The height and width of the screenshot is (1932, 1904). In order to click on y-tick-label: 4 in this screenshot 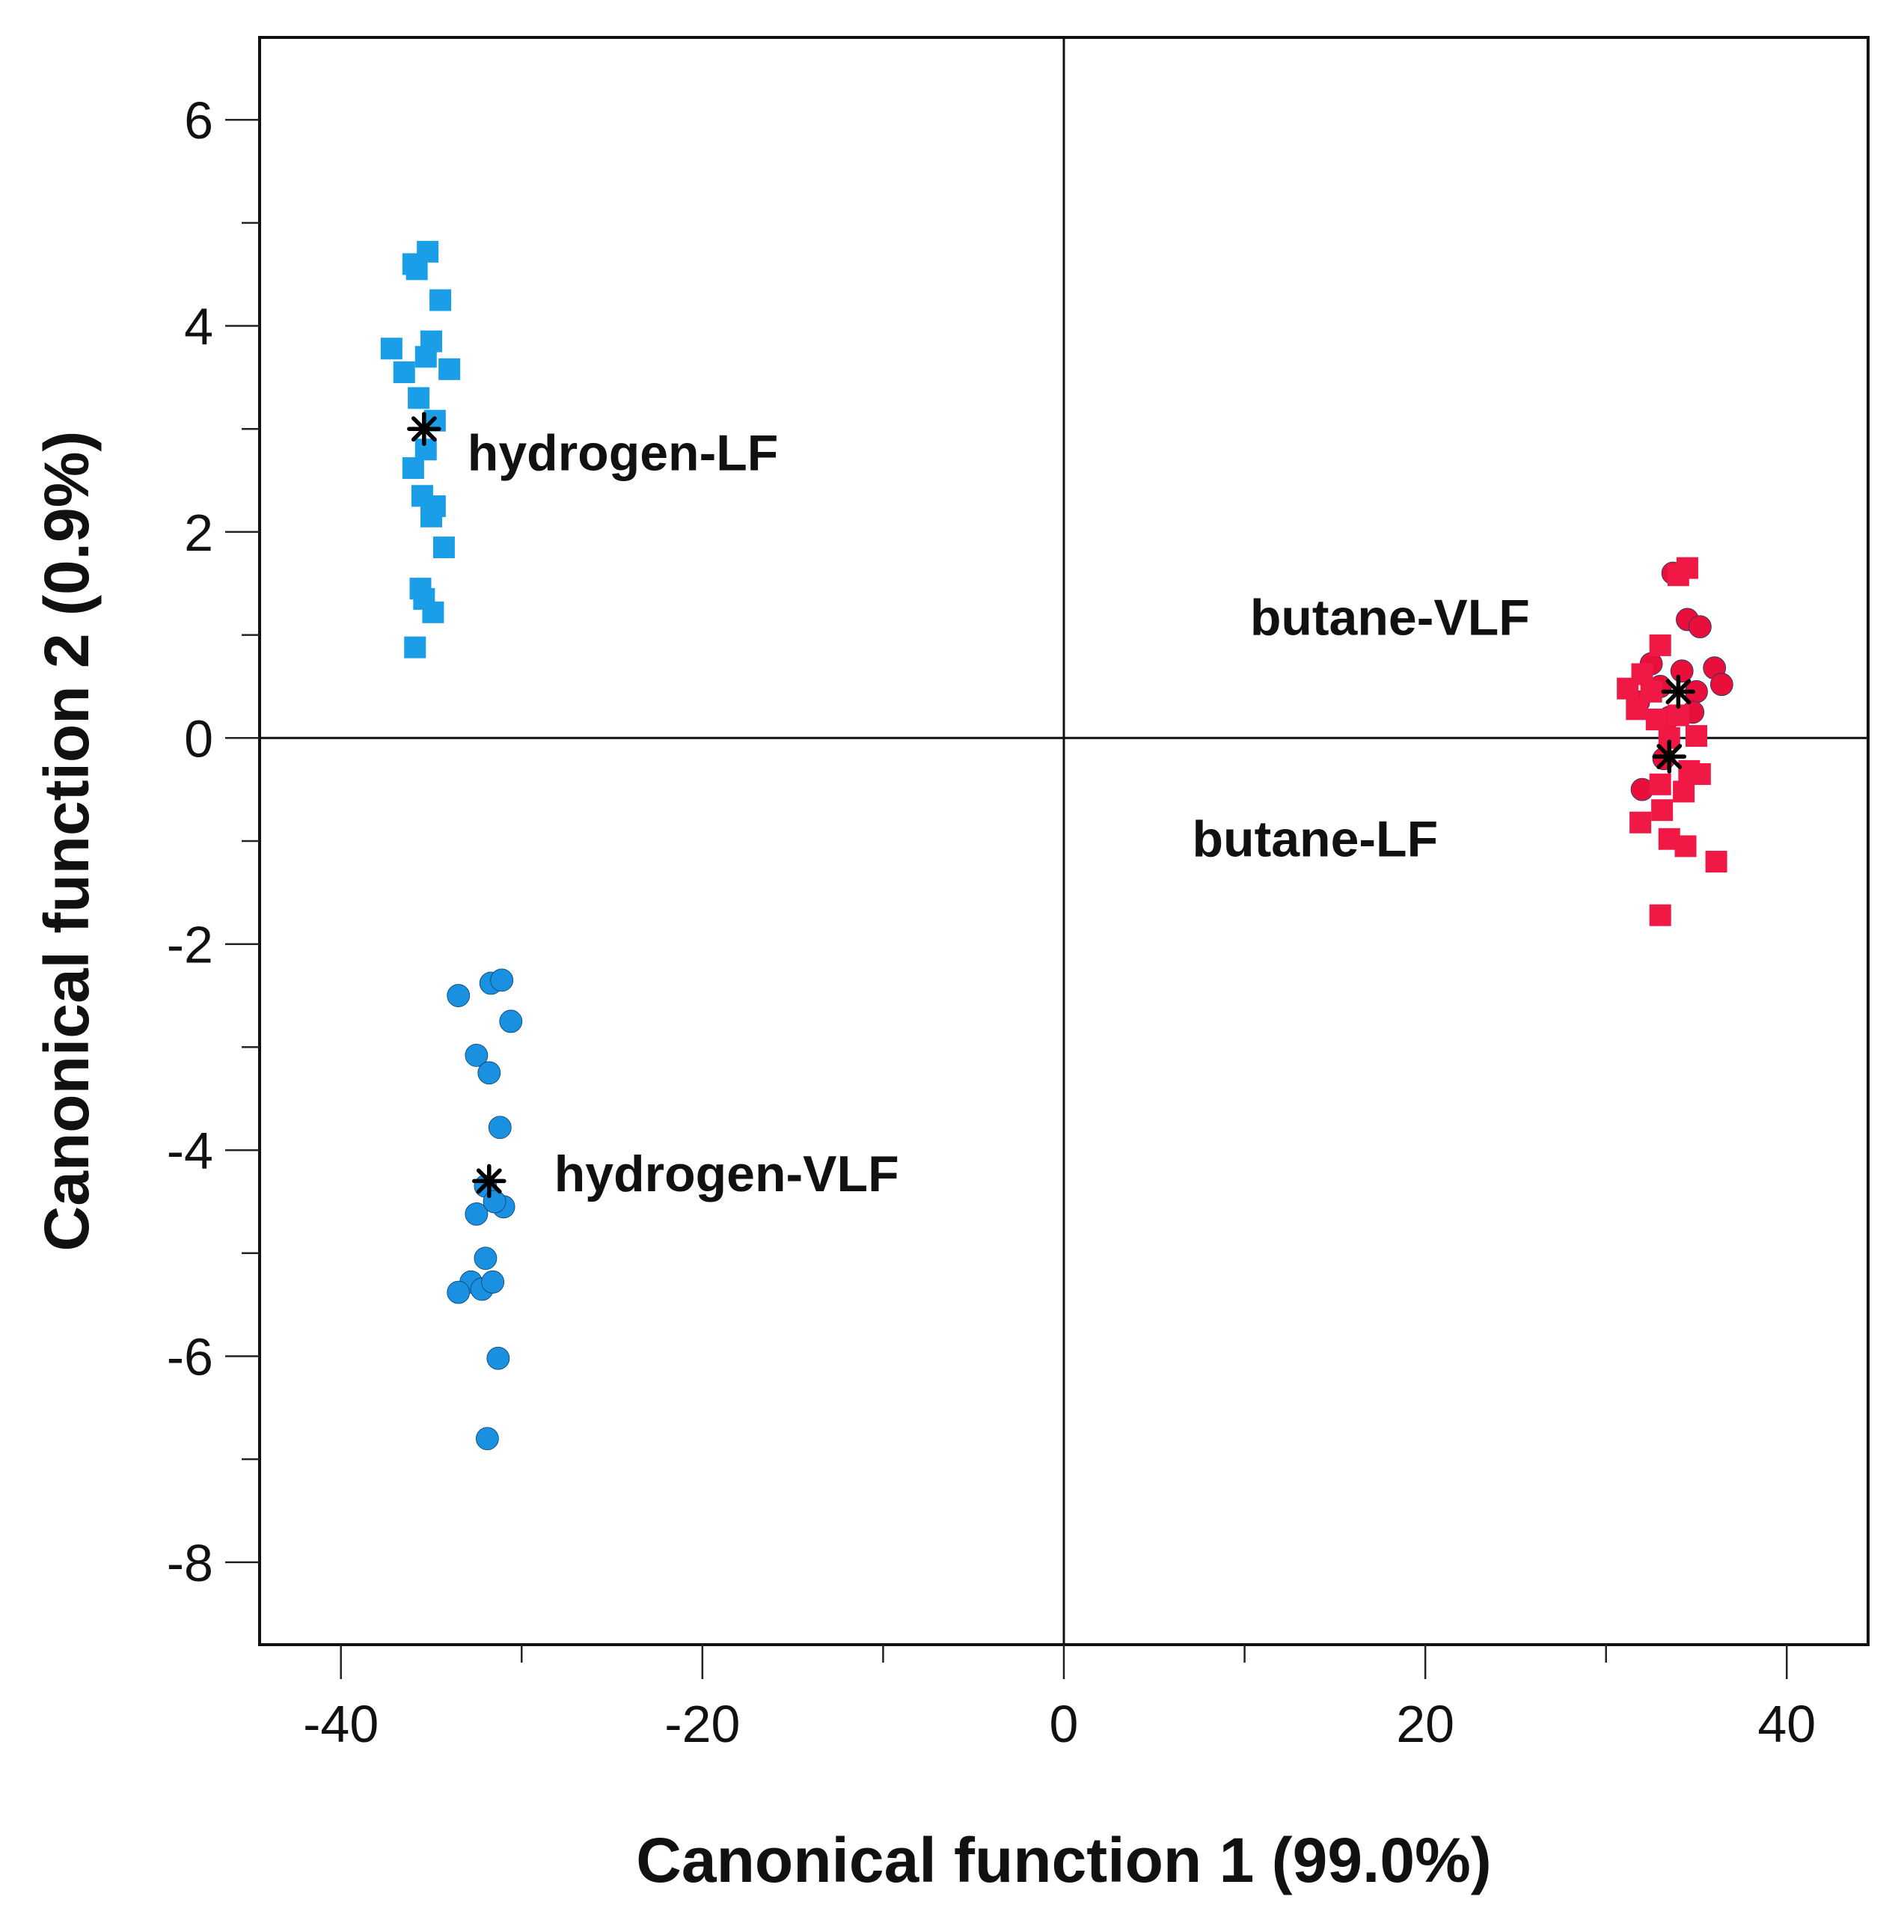, I will do `click(199, 327)`.